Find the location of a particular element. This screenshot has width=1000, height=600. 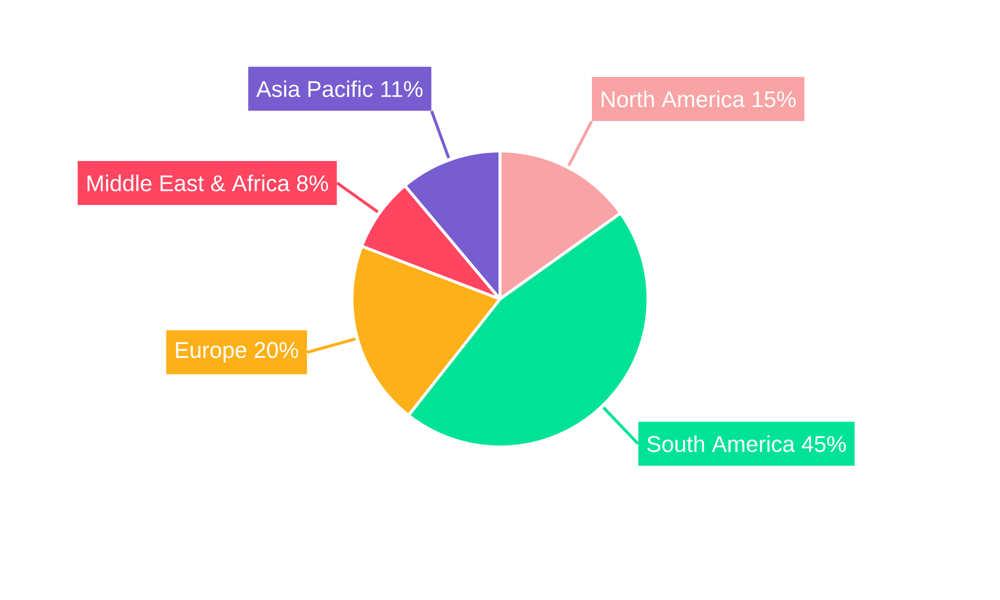

data-label: 20% is located at coordinates (276, 350).